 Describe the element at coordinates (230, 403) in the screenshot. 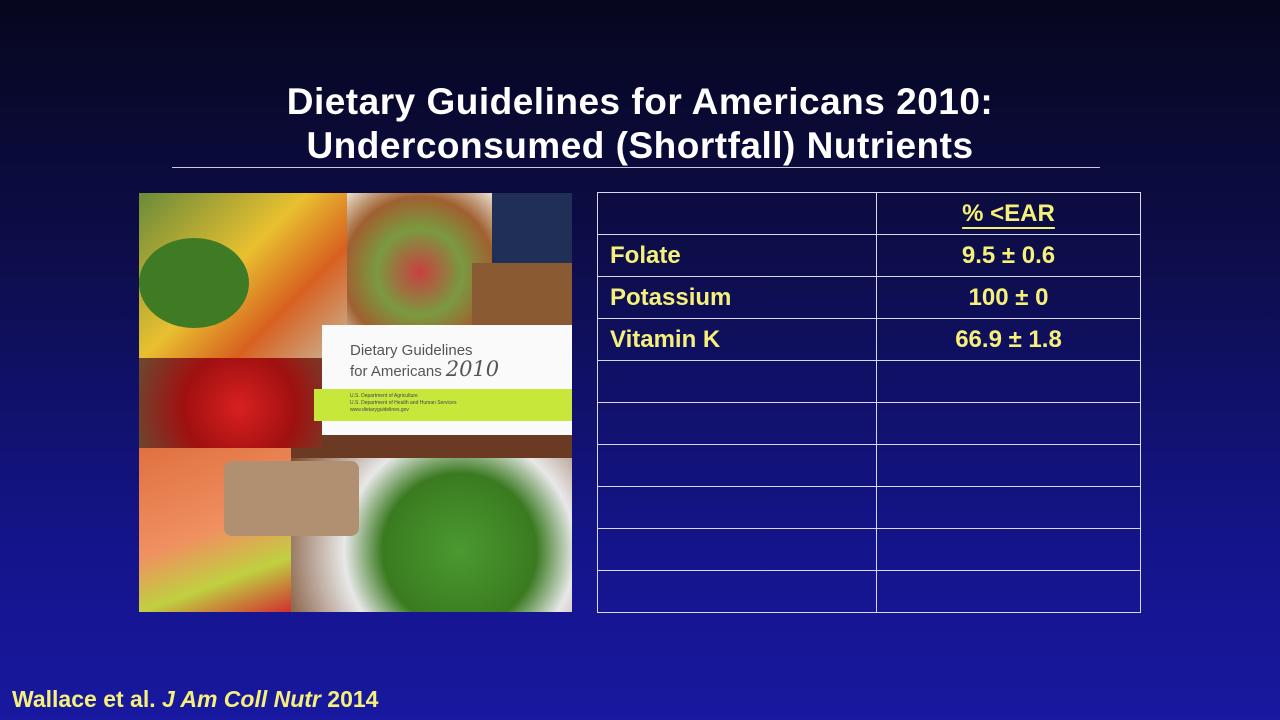

I see `tomato-photo` at that location.